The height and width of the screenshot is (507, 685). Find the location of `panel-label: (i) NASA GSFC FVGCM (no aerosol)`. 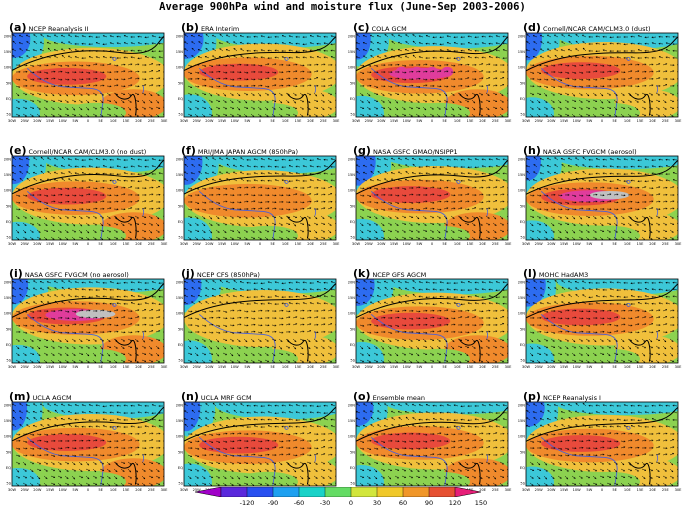

panel-label: (i) NASA GSFC FVGCM (no aerosol) is located at coordinates (69, 271).